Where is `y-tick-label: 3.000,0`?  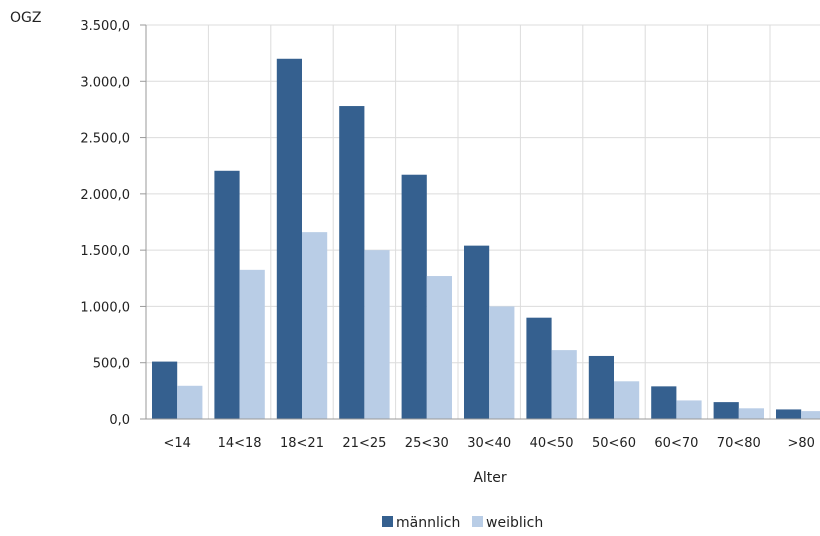
y-tick-label: 3.000,0 is located at coordinates (105, 82).